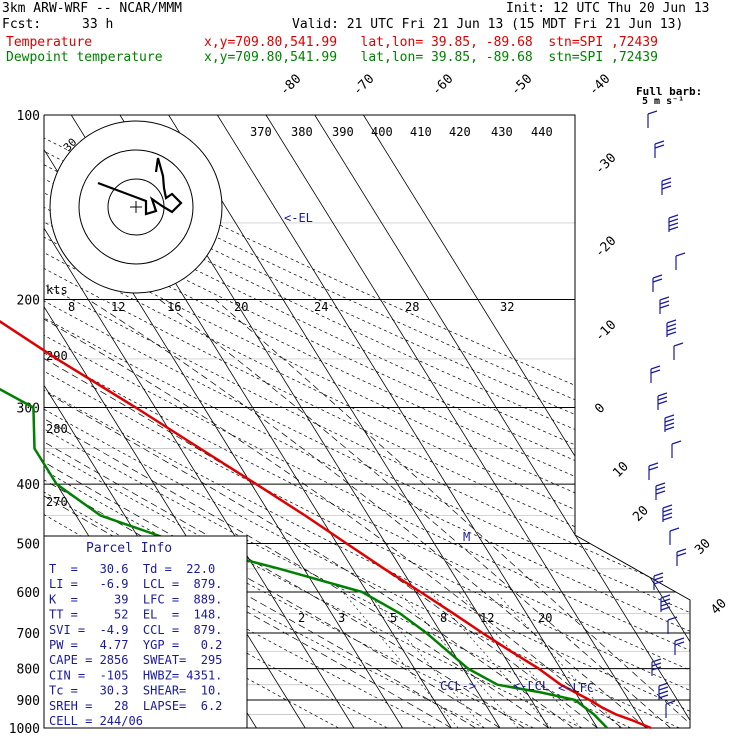  I want to click on pressure-tick-label: 900, so click(28, 701).